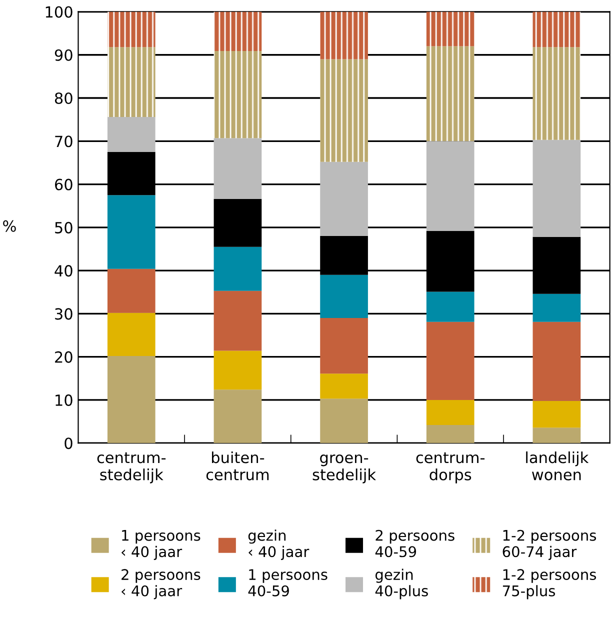 The image size is (616, 618). I want to click on y-tick-label: 10, so click(64, 400).